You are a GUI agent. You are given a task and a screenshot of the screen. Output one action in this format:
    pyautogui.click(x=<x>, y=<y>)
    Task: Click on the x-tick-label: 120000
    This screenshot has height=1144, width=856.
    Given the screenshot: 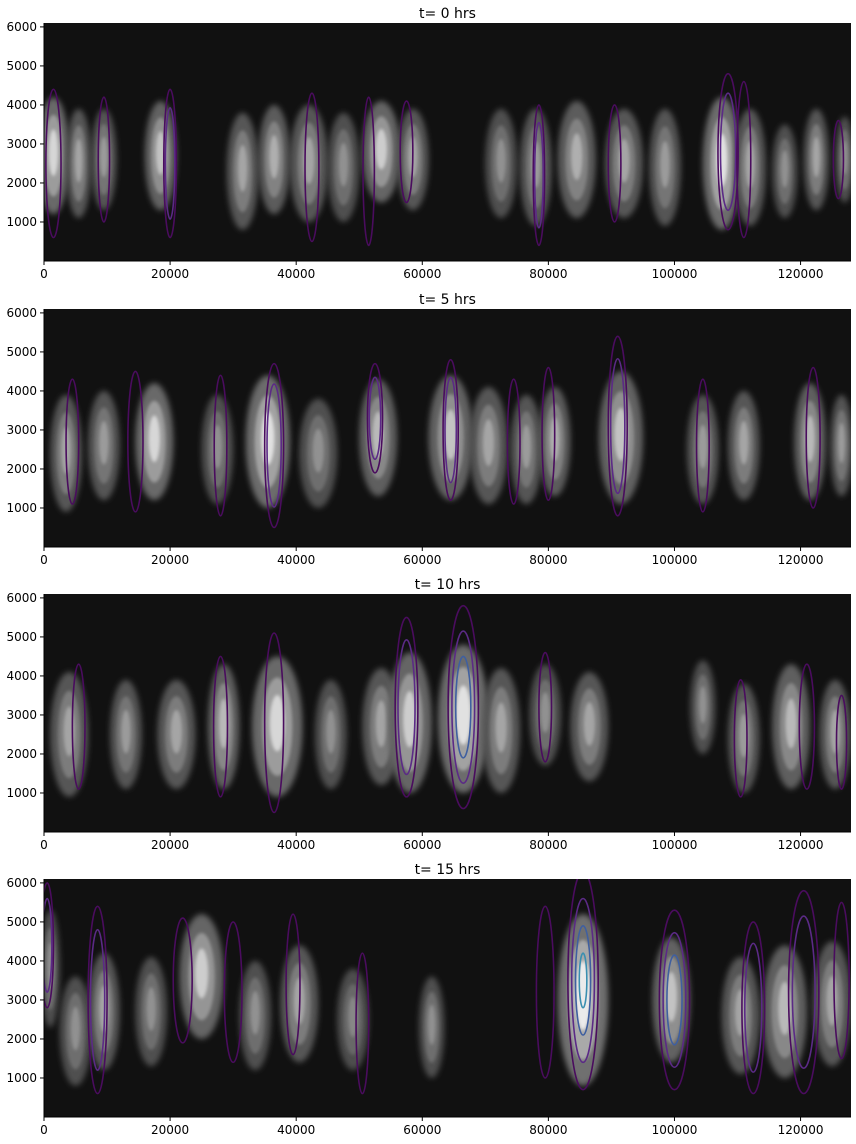 What is the action you would take?
    pyautogui.click(x=801, y=845)
    